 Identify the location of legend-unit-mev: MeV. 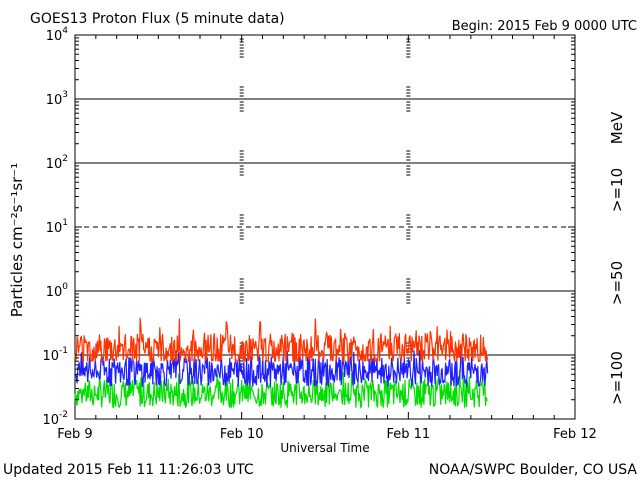
(617, 127).